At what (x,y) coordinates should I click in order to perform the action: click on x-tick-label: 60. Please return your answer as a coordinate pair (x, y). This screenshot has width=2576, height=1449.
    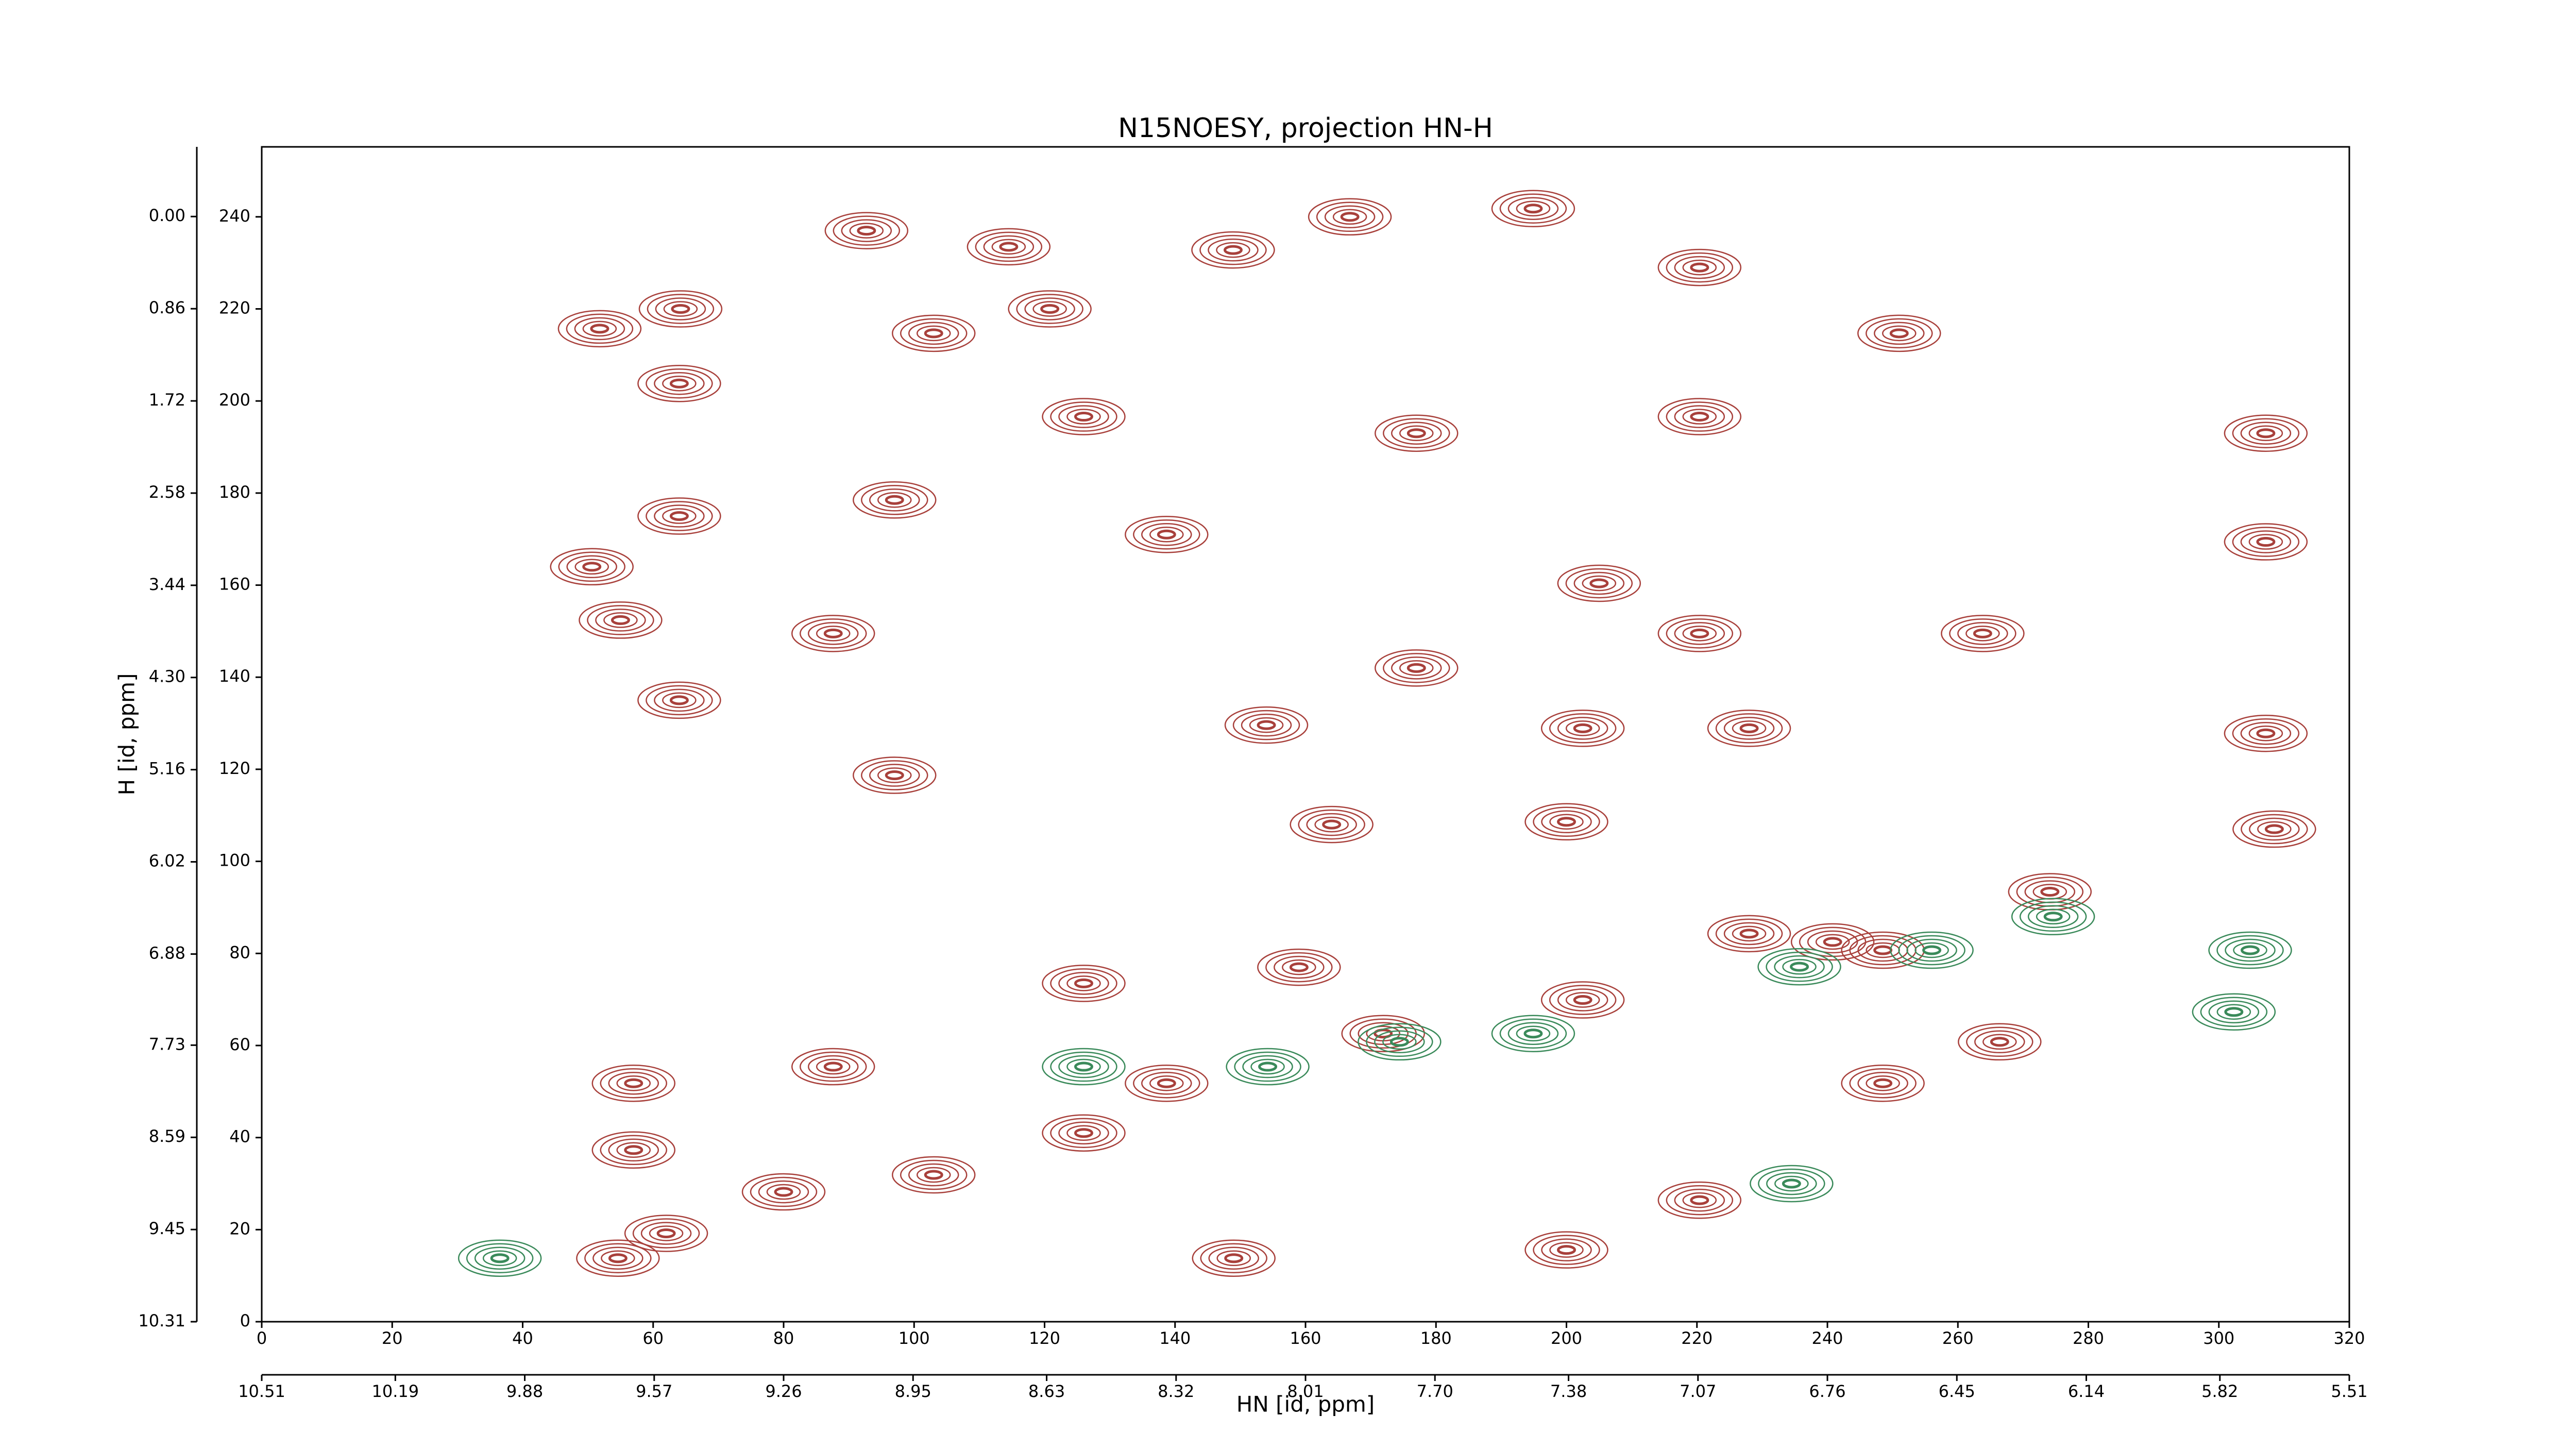
    Looking at the image, I should click on (653, 1338).